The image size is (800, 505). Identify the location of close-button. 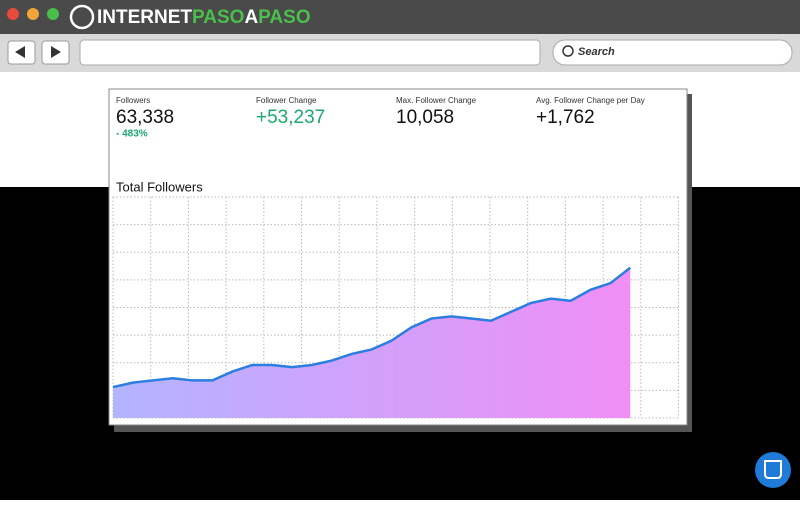
(13, 14).